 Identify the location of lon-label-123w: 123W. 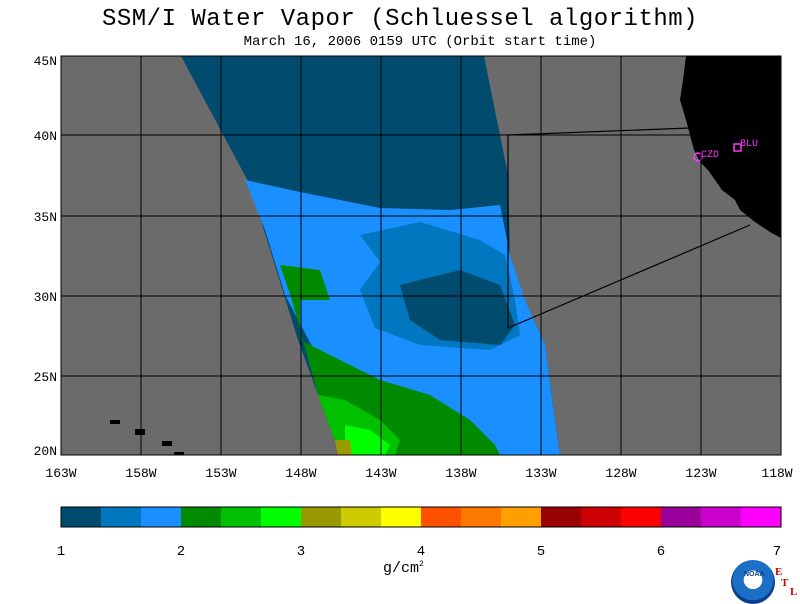
(700, 473).